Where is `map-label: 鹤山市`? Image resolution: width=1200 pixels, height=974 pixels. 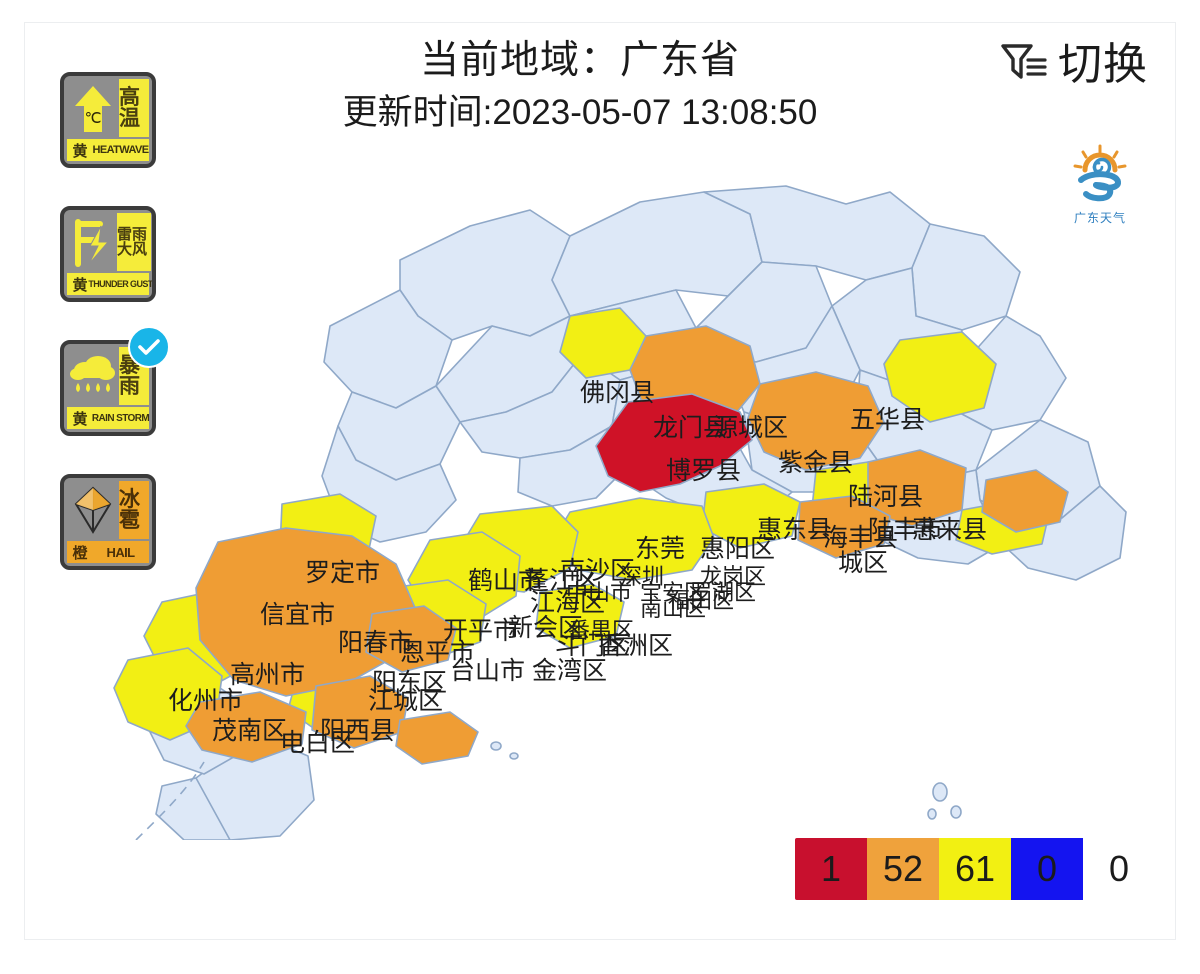 map-label: 鹤山市 is located at coordinates (506, 581).